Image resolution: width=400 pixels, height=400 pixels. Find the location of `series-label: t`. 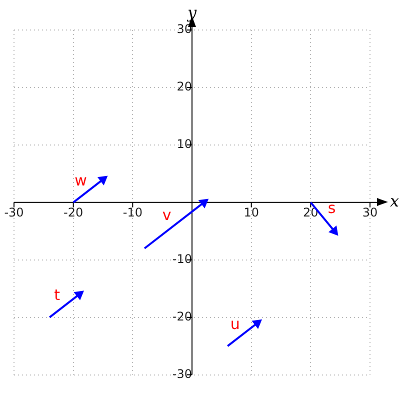

series-label: t is located at coordinates (57, 295).